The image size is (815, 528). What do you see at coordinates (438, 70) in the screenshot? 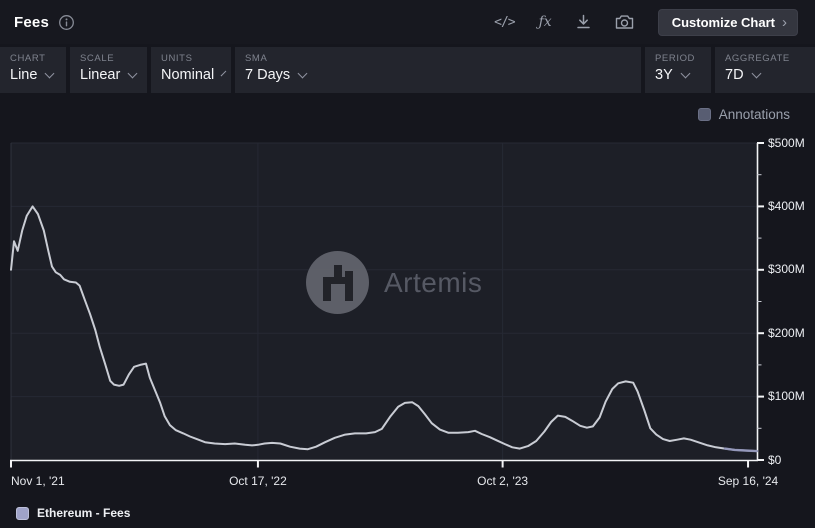
I see `sma-dropdown: SMA 7 Days` at bounding box center [438, 70].